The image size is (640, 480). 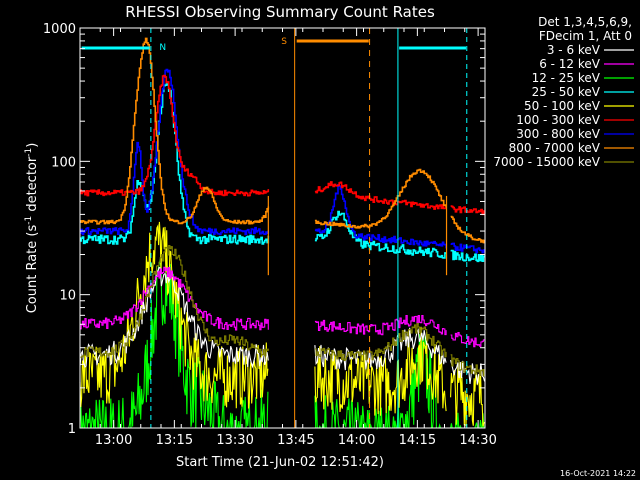 I want to click on night-label: N, so click(x=162, y=48).